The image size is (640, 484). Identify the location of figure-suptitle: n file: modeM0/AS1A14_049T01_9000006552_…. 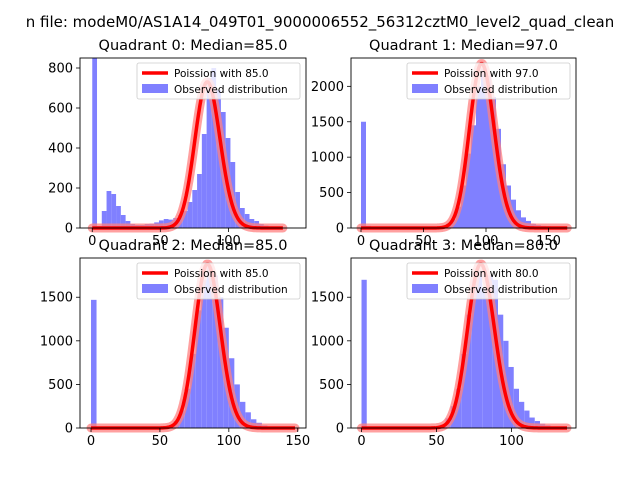
(320, 22).